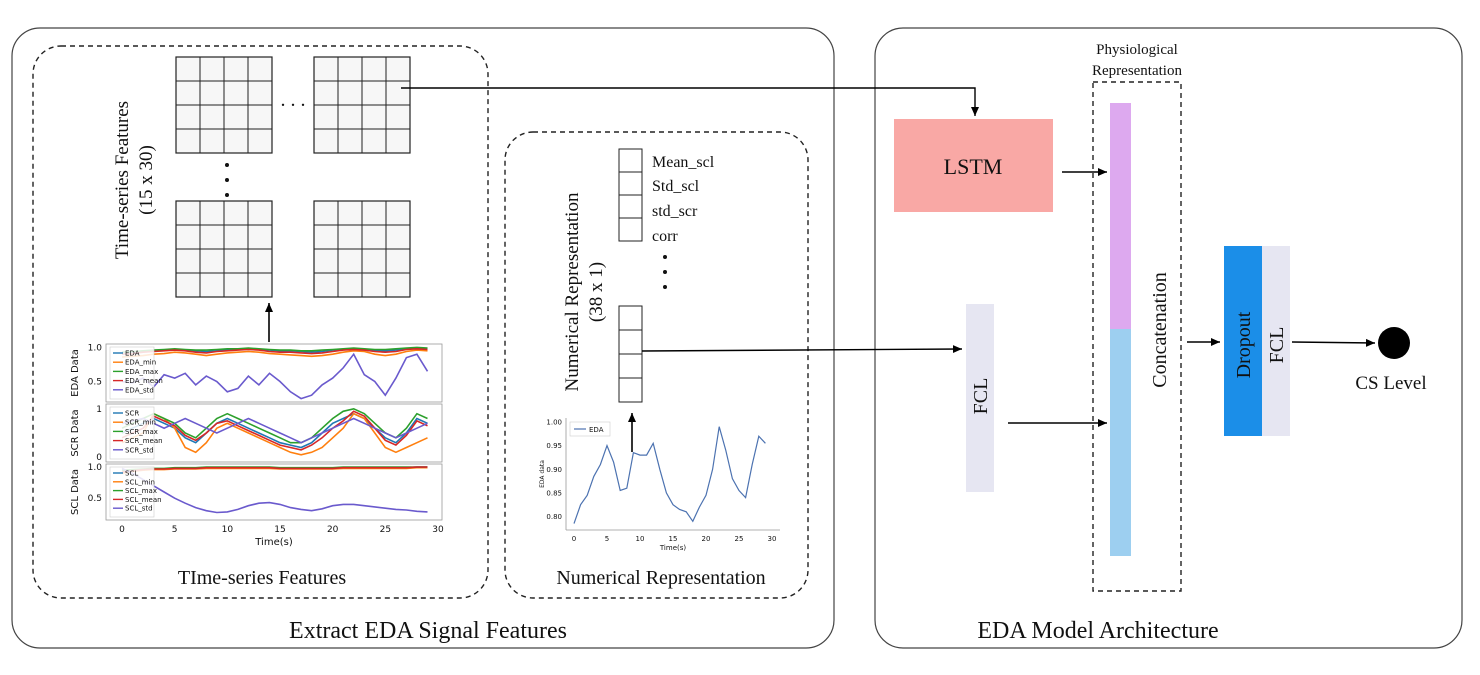 This screenshot has height=675, width=1480. What do you see at coordinates (75, 492) in the screenshot?
I see `subplot-ylabel: SCL Data` at bounding box center [75, 492].